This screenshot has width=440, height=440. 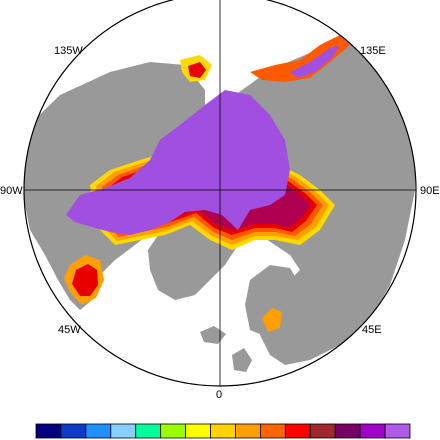 I want to click on okhotsk-ice-core, so click(x=197, y=70).